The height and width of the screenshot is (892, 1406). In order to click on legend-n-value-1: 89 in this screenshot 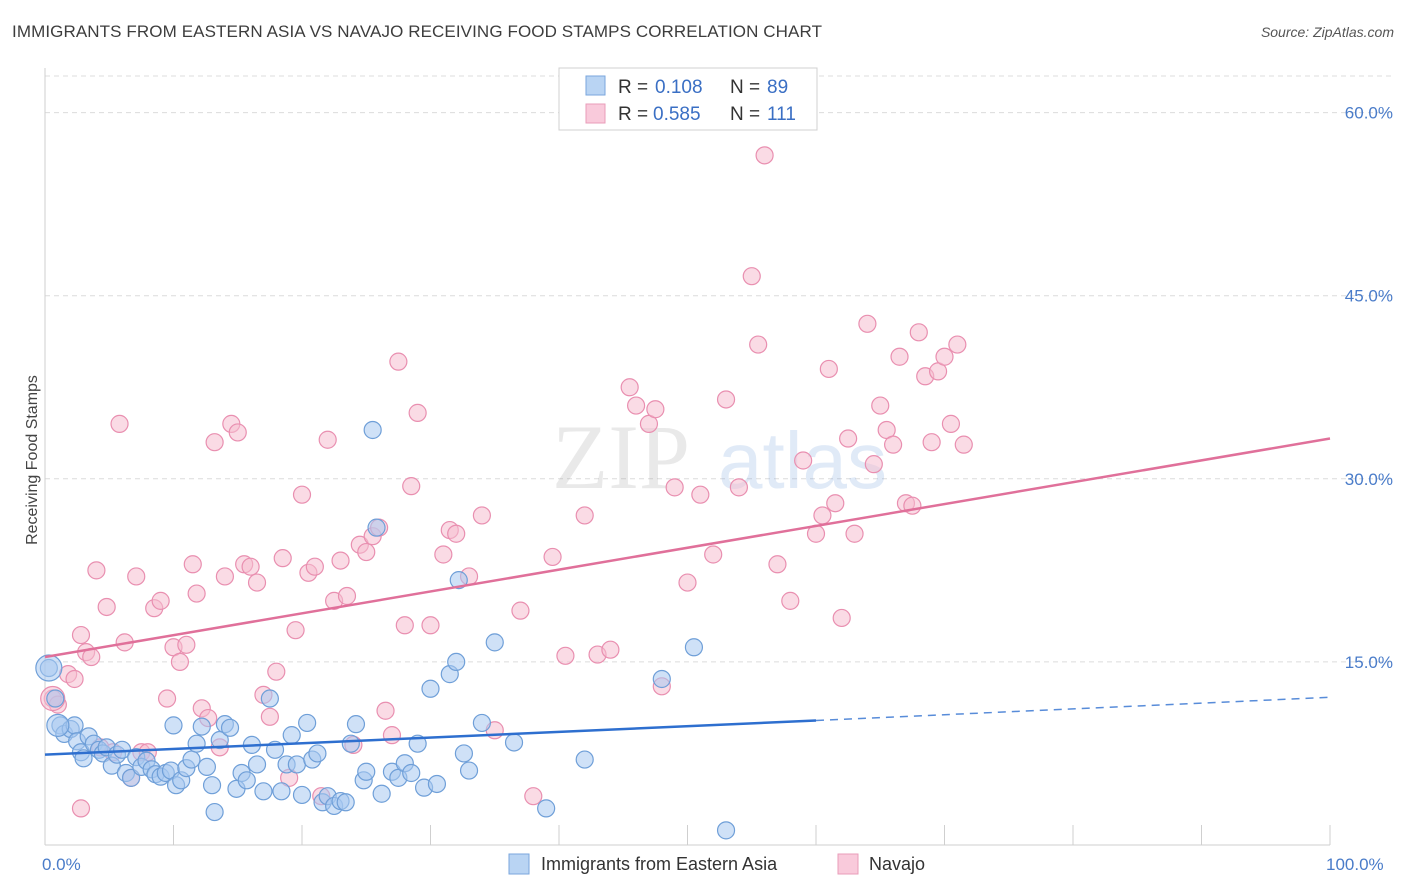, I will do `click(777, 87)`.